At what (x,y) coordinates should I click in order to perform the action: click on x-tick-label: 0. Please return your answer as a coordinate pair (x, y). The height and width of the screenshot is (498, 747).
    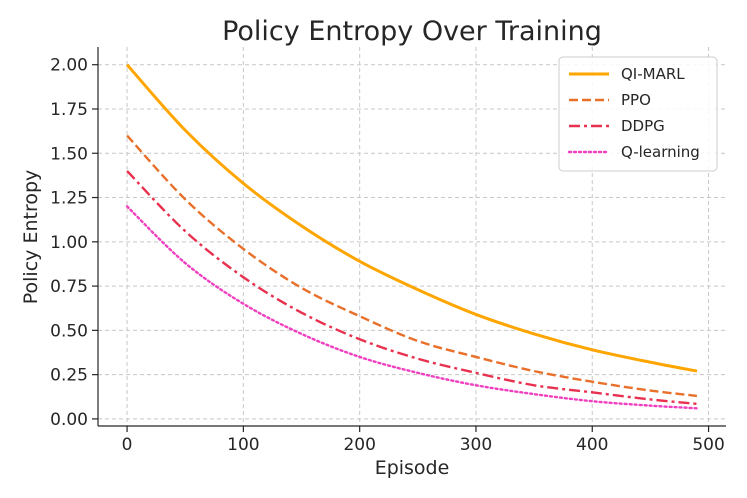
    Looking at the image, I should click on (127, 445).